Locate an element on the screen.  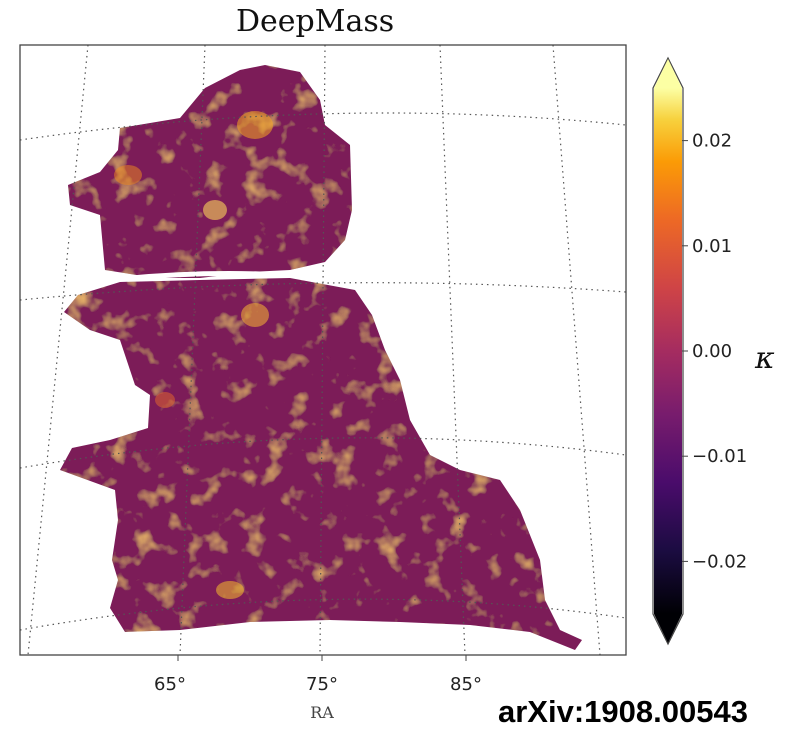
x-tick-label: 65° is located at coordinates (170, 684).